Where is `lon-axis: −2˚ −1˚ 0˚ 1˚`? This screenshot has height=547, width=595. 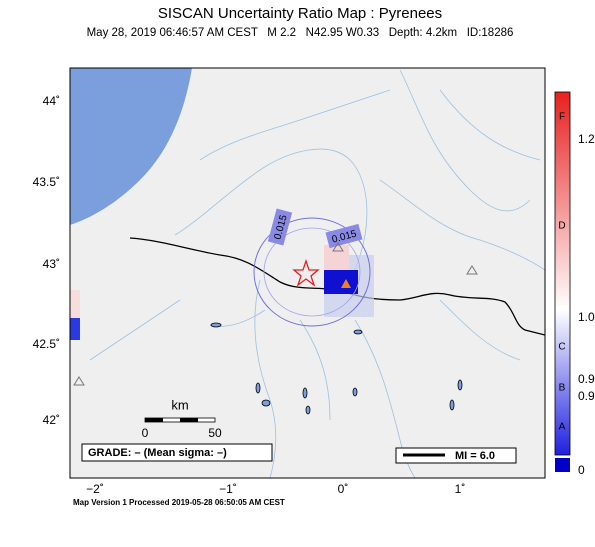
lon-axis: −2˚ −1˚ 0˚ 1˚ is located at coordinates (275, 489).